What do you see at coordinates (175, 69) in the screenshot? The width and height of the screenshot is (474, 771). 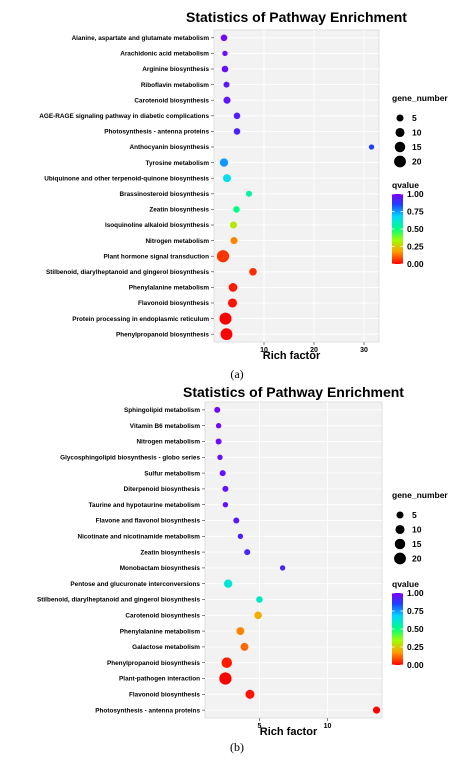 I see `y-tick-label: Arginine biosynthesis` at bounding box center [175, 69].